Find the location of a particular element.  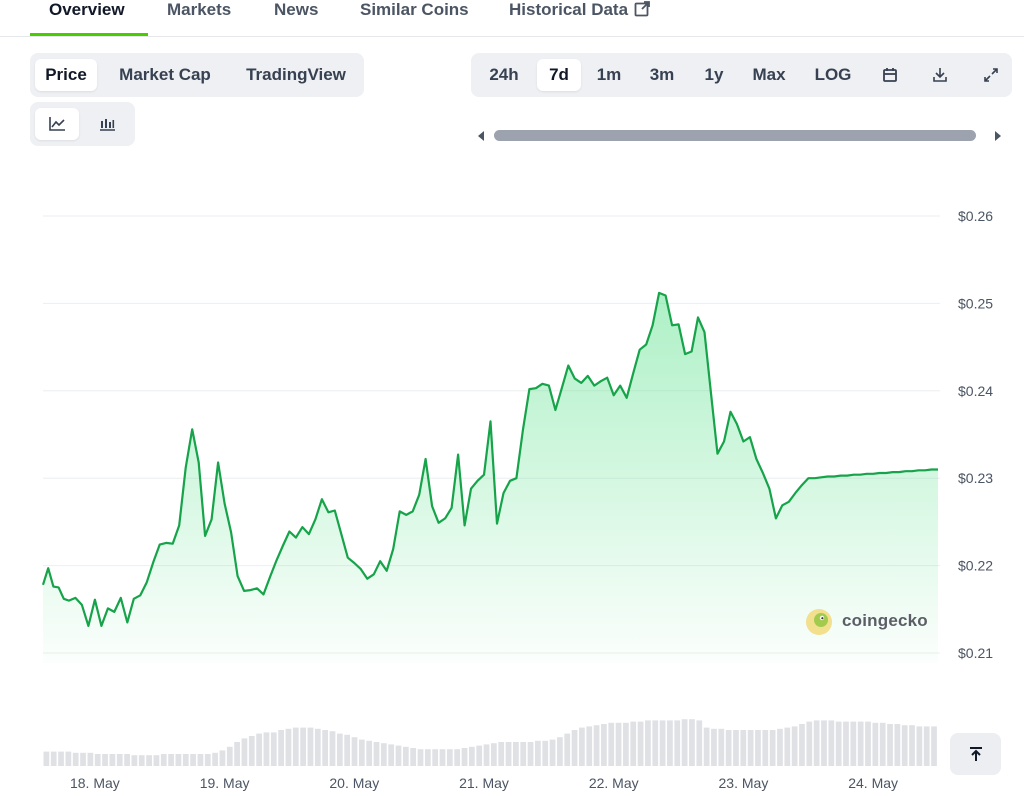

range-max-button: Max is located at coordinates (769, 74).